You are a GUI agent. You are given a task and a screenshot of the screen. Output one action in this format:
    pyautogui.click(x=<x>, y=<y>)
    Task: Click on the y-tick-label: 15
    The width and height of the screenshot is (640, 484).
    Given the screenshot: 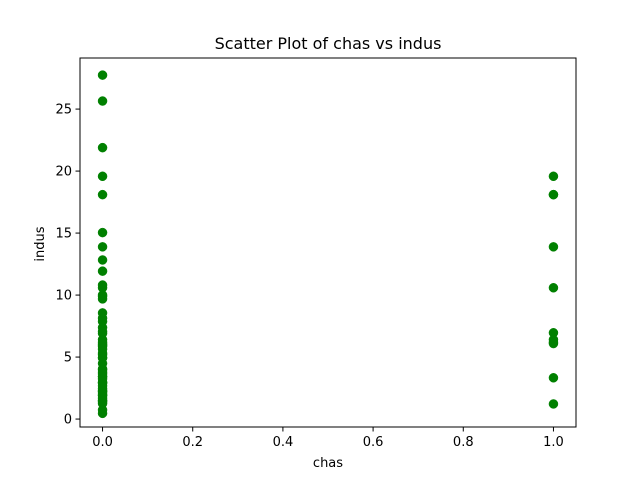 What is the action you would take?
    pyautogui.click(x=63, y=234)
    